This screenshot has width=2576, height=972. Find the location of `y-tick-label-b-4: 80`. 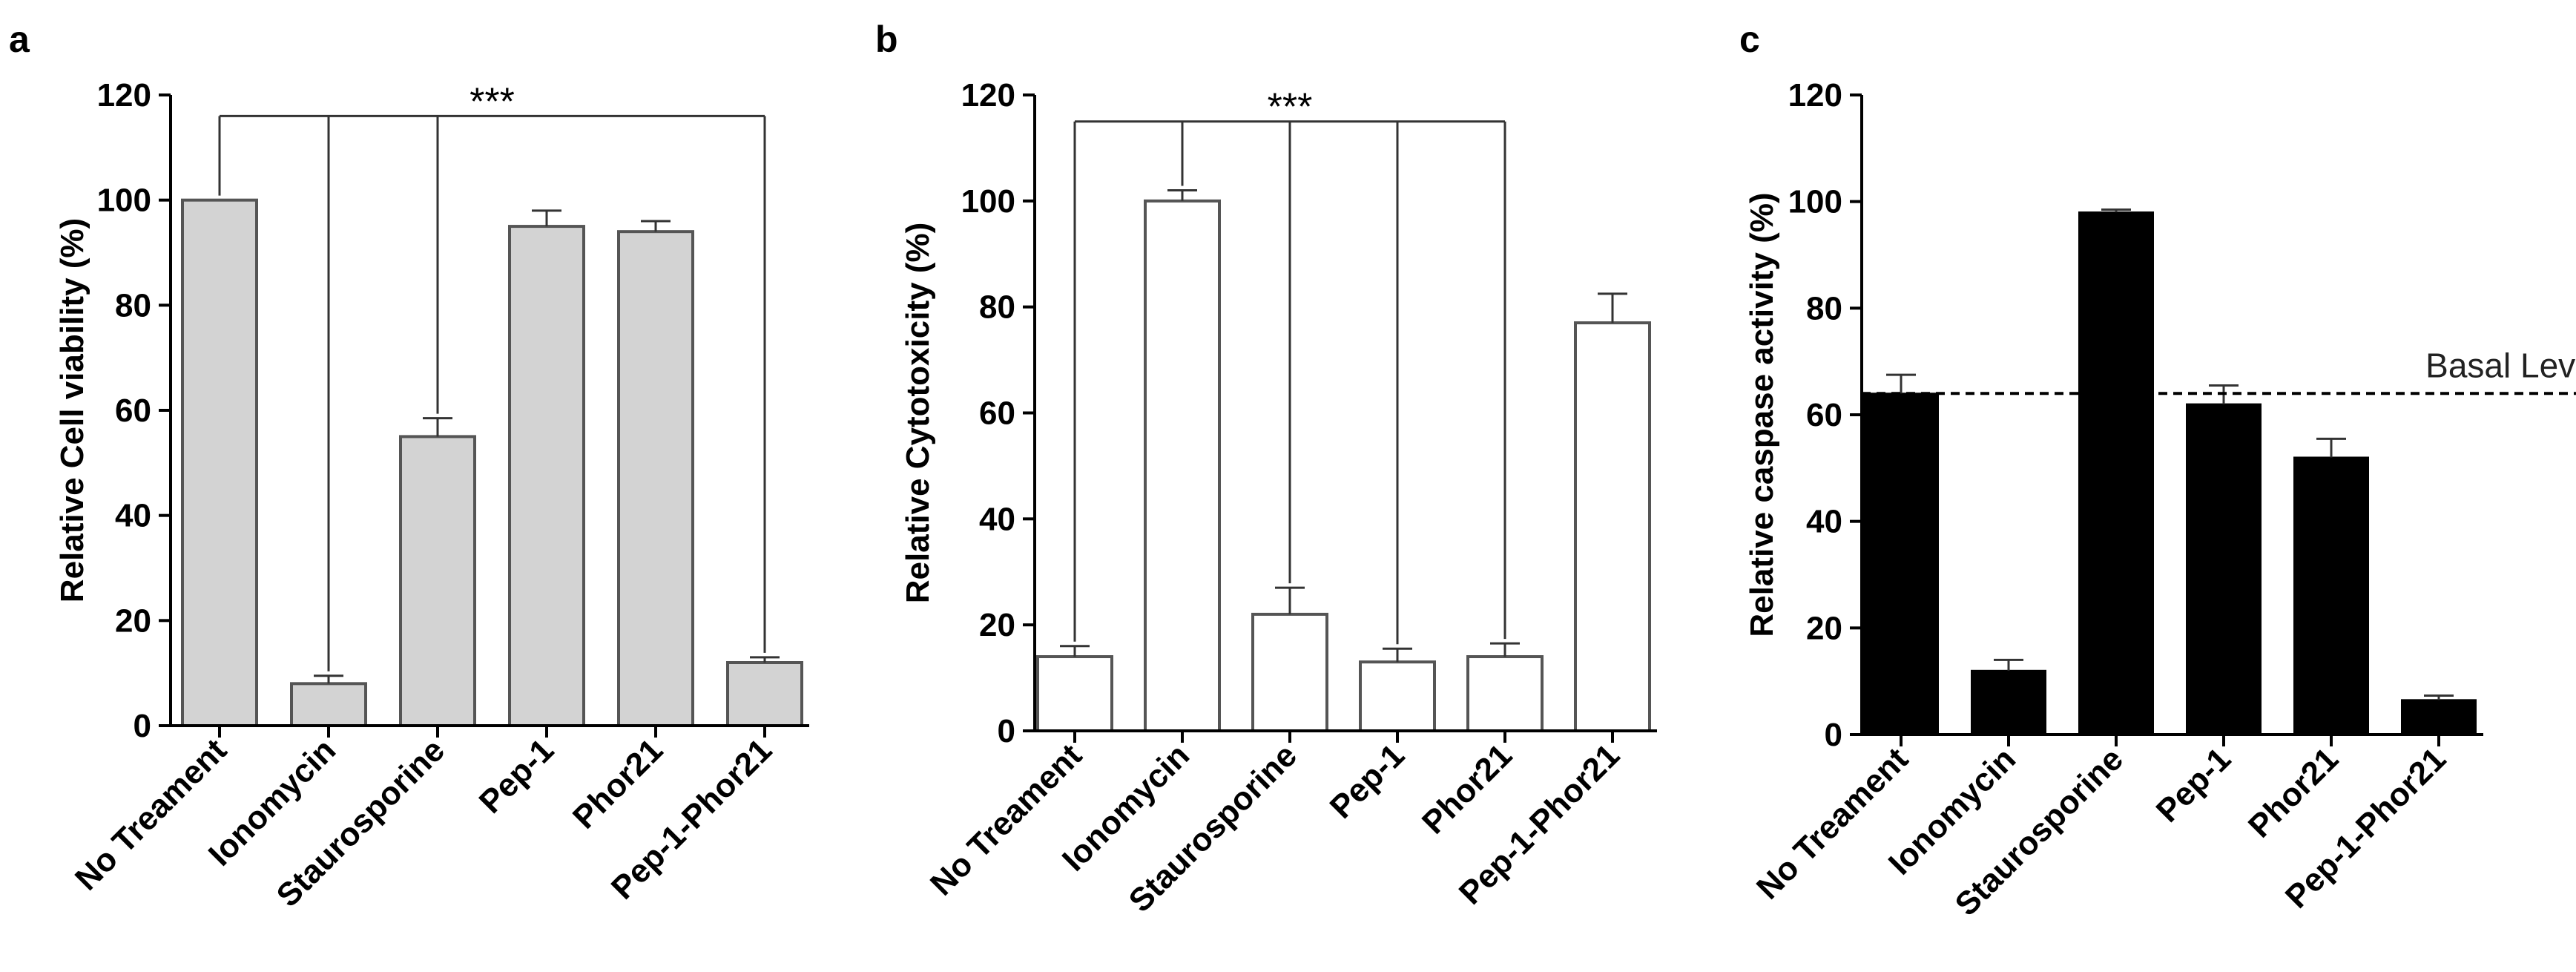

y-tick-label-b-4: 80 is located at coordinates (997, 307).